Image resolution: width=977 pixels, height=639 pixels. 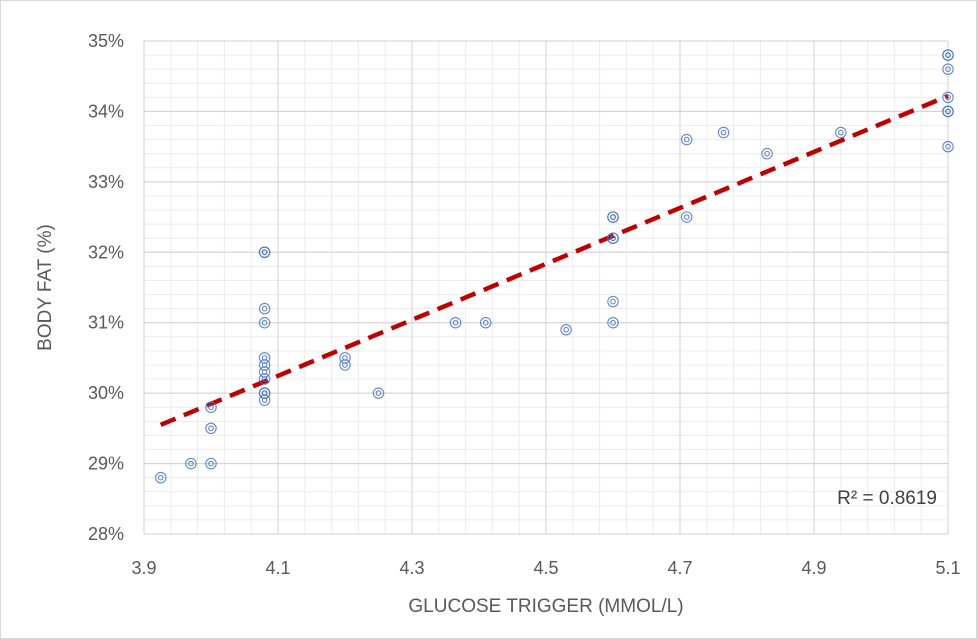 What do you see at coordinates (106, 287) in the screenshot?
I see `y-axis-tick-labels: 28% 29% 30% 31% 32% 33% 34% 35%` at bounding box center [106, 287].